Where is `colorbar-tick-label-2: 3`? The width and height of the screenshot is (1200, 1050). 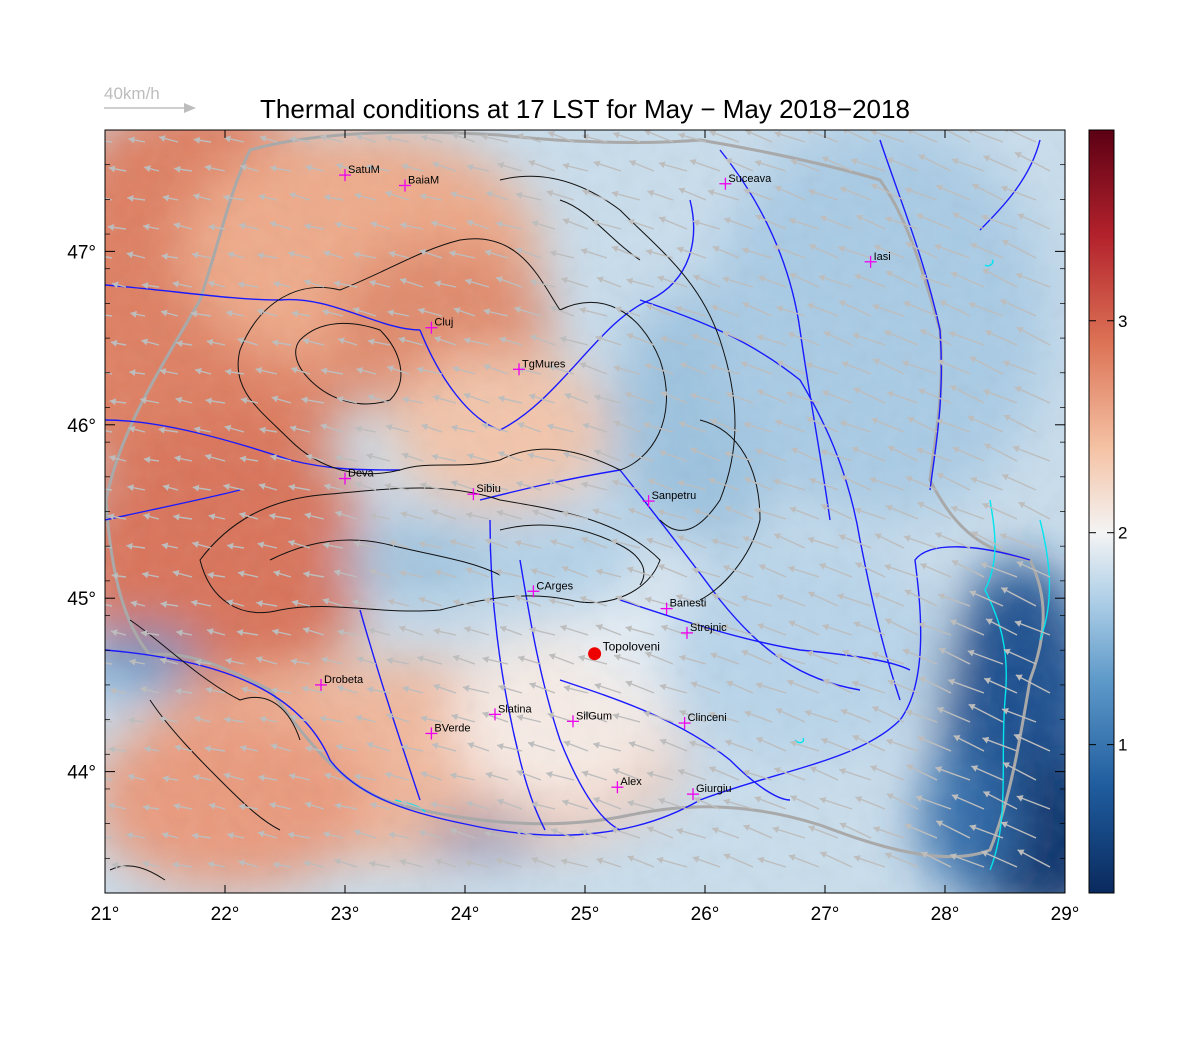 colorbar-tick-label-2: 3 is located at coordinates (1122, 321).